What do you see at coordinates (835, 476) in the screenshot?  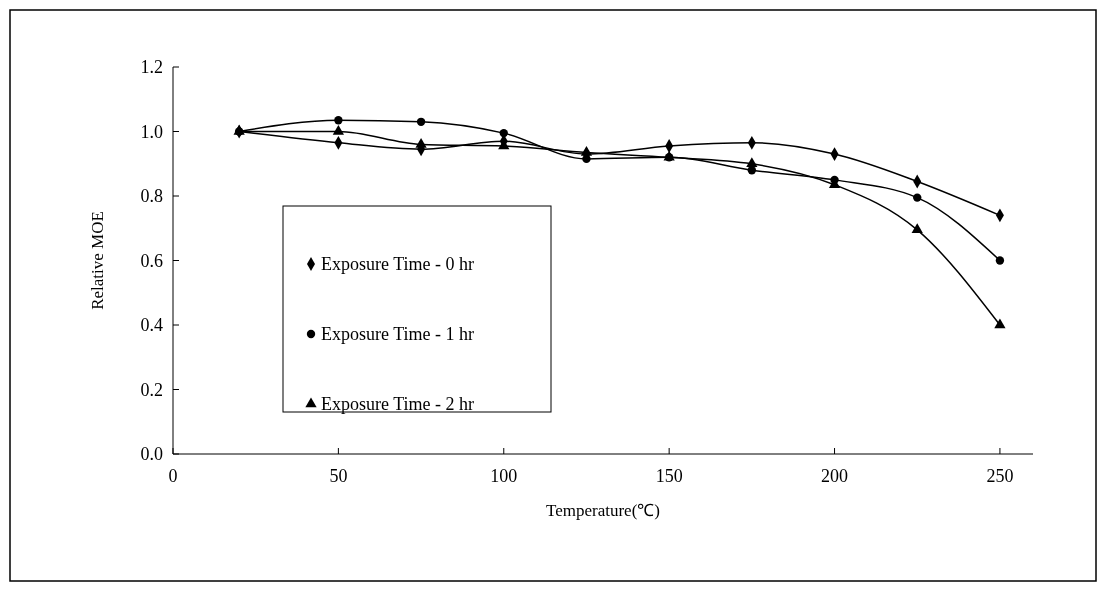 I see `x-tick-label: 200` at bounding box center [835, 476].